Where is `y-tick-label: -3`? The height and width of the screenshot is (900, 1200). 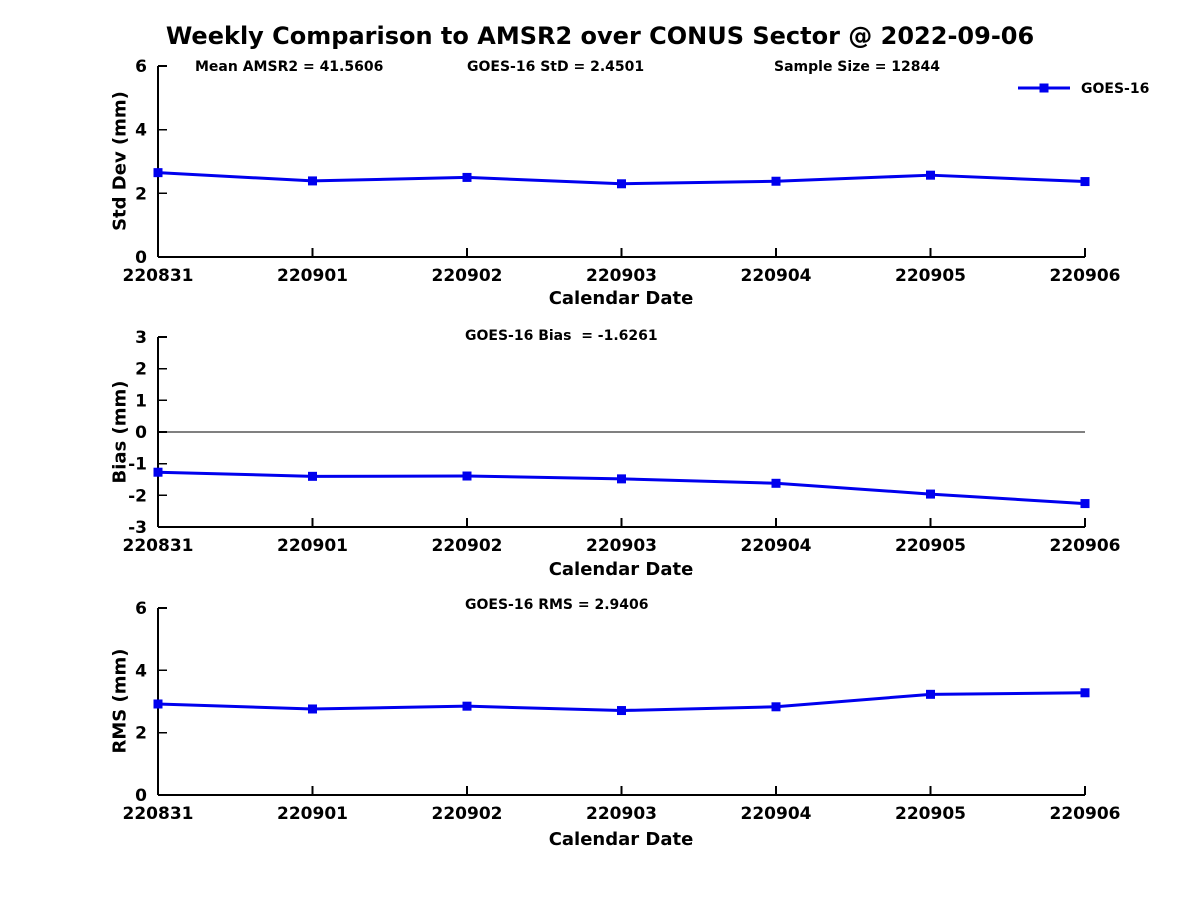
y-tick-label: -3 is located at coordinates (137, 528).